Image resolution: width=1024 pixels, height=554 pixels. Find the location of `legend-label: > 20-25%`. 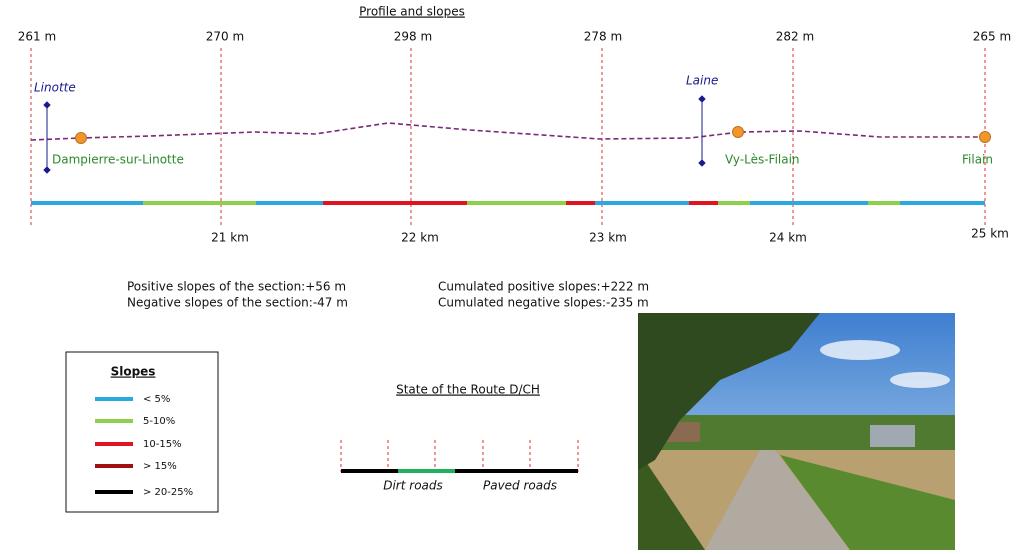

legend-label: > 20-25% is located at coordinates (168, 492).